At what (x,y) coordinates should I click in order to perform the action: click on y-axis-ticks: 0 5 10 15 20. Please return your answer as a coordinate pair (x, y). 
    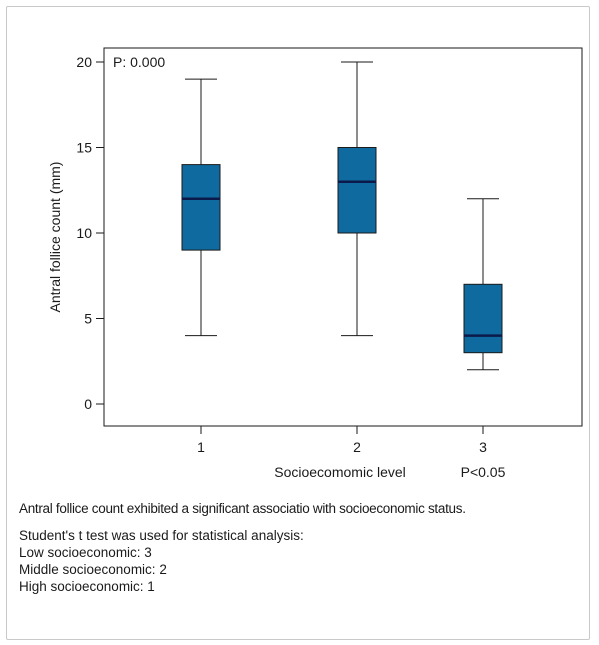
    Looking at the image, I should click on (90, 233).